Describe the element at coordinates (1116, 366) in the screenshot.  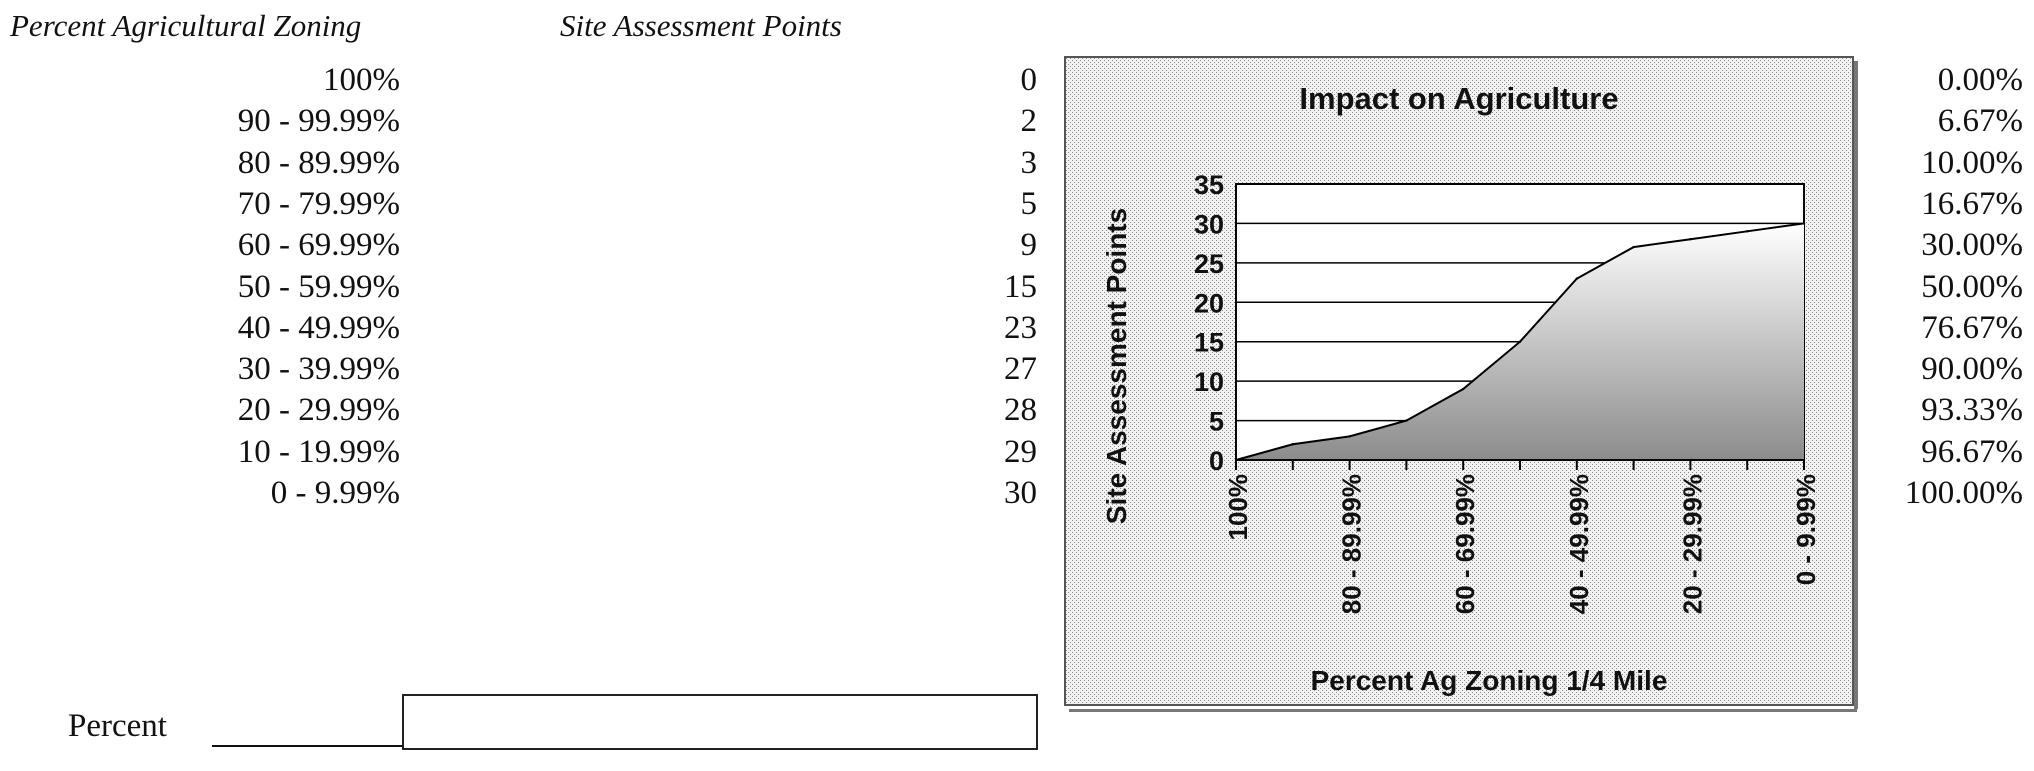
I see `chart-y-axis-label: Site Assessment Points` at that location.